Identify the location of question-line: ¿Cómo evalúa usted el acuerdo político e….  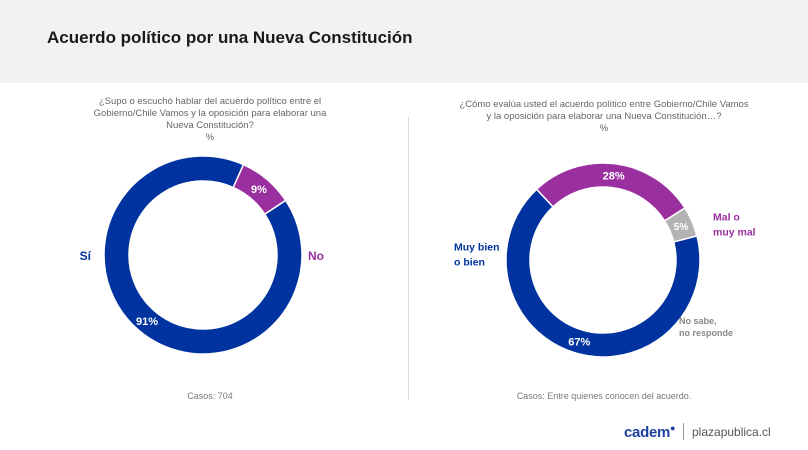
(604, 104).